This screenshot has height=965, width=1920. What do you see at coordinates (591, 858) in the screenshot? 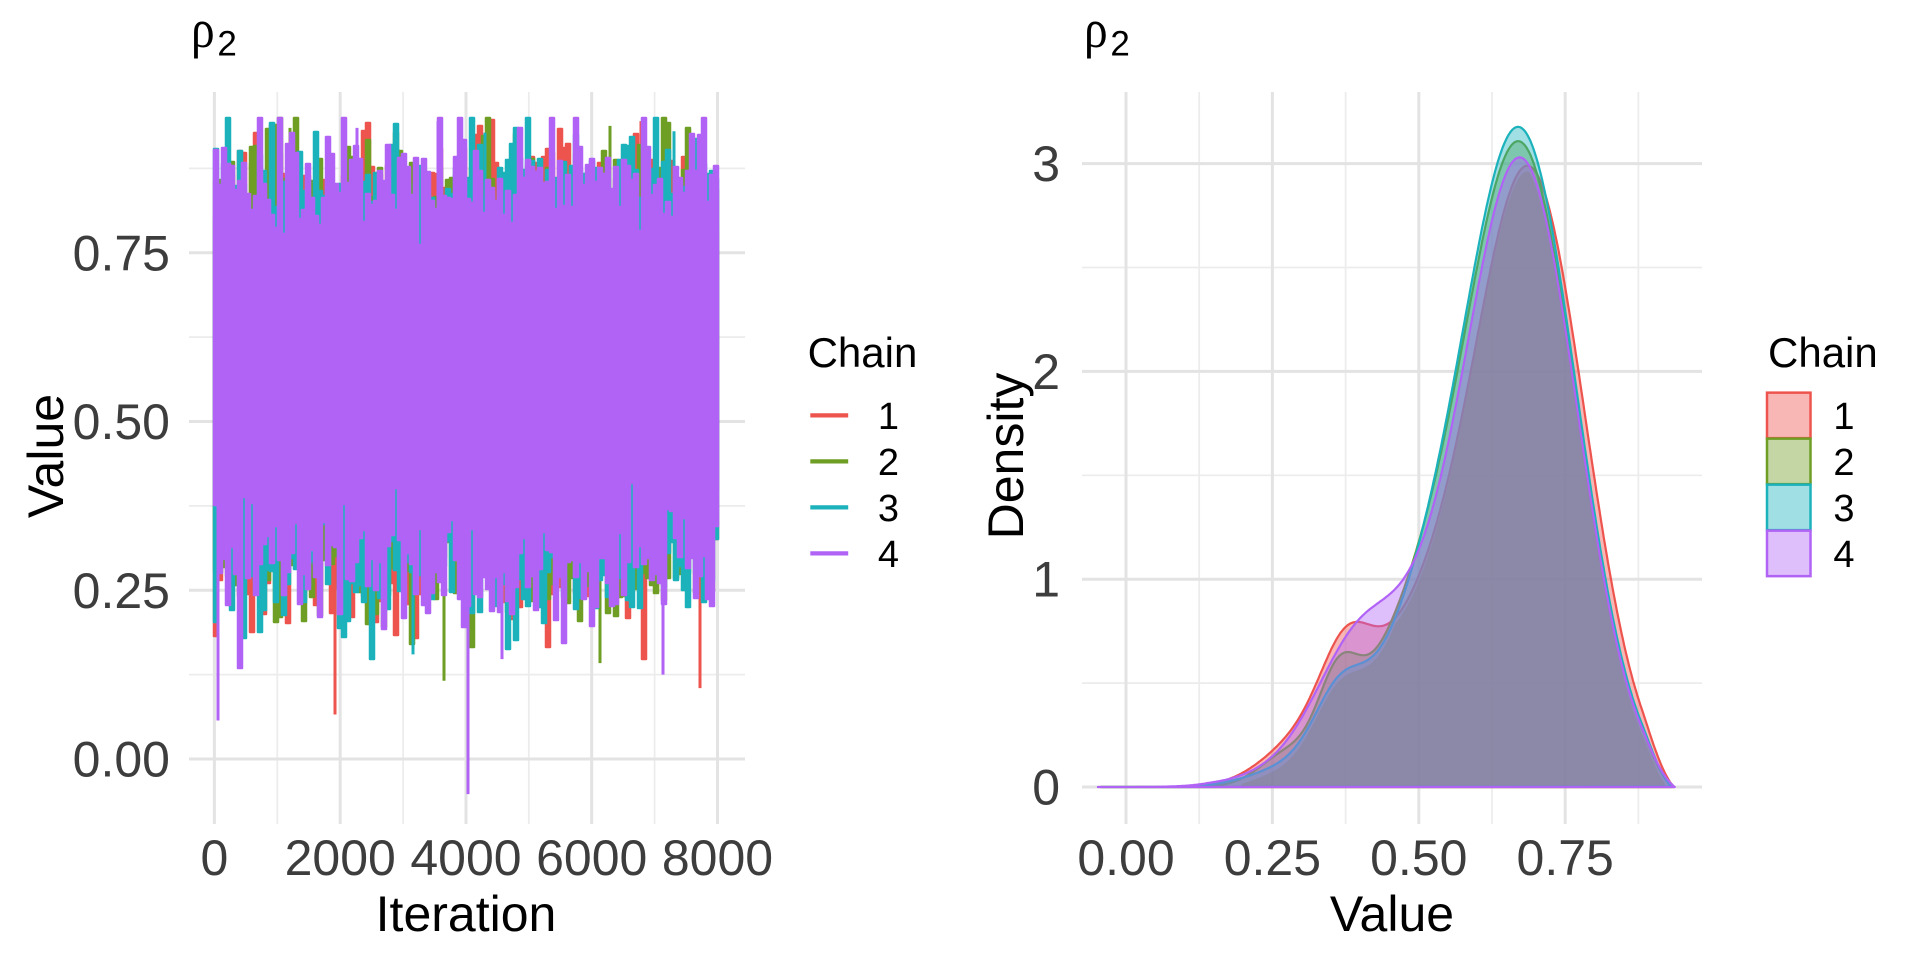
I see `svg-text: 6000` at bounding box center [591, 858].